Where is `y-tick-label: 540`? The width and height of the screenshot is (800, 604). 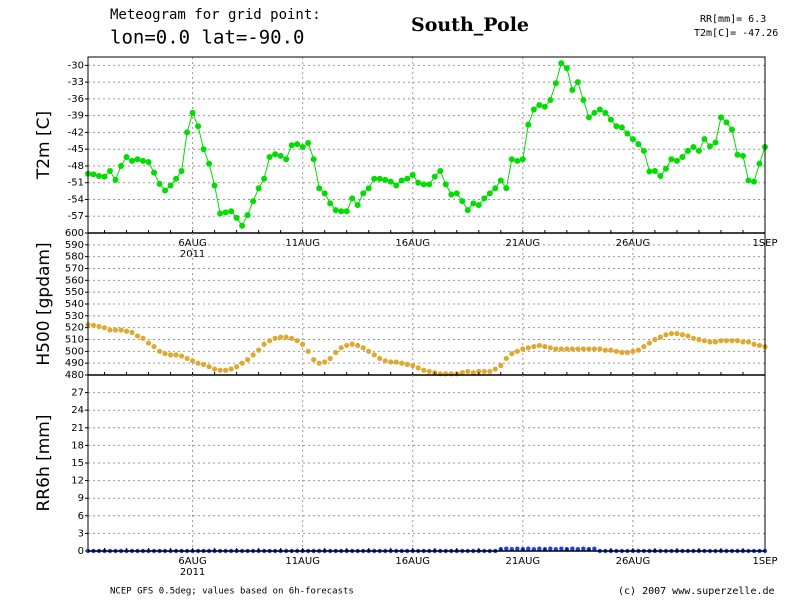 y-tick-label: 540 is located at coordinates (74, 304).